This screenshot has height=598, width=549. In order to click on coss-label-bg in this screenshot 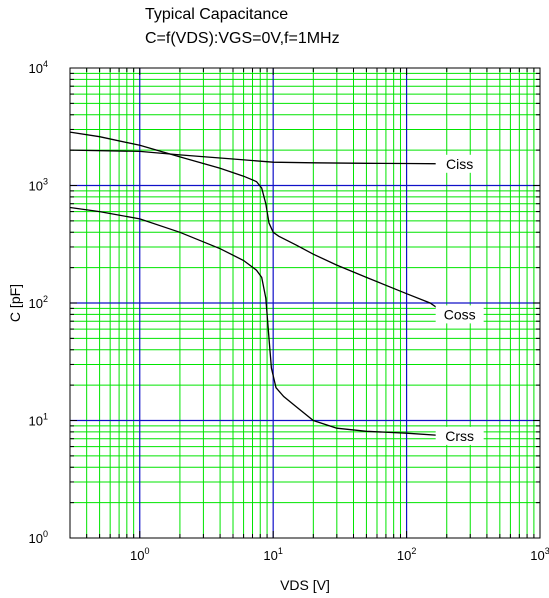, I will do `click(459, 314)`.